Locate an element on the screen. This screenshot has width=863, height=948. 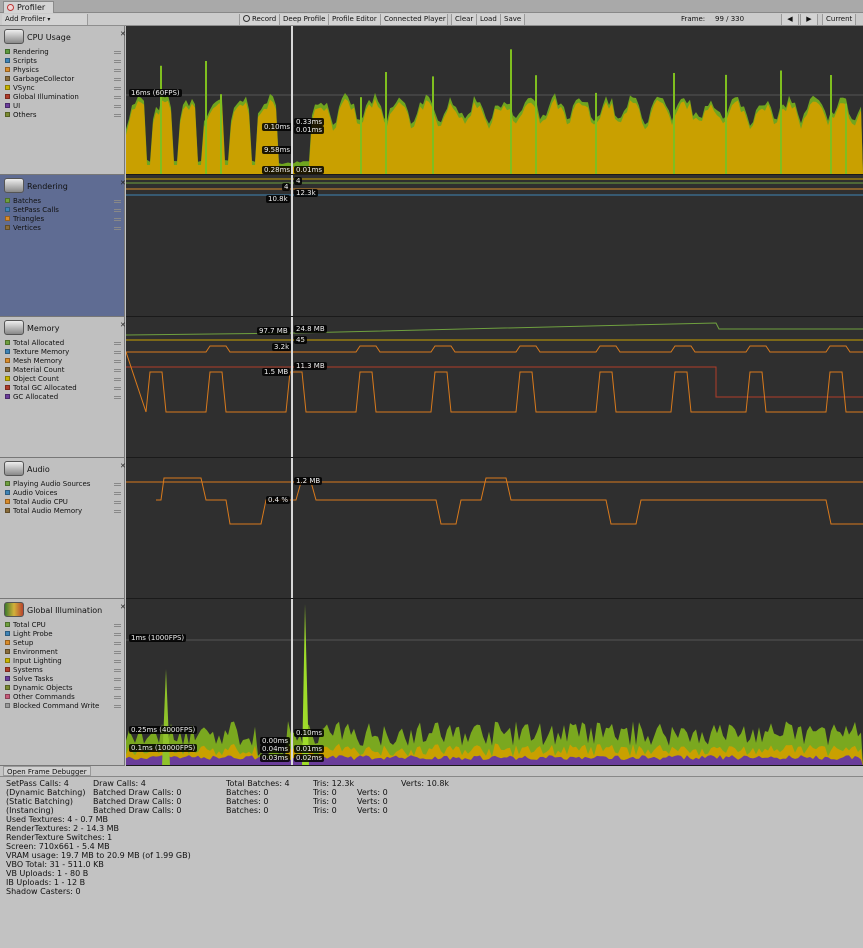
audio-chart: 1.2 MB 0.4 % is located at coordinates (494, 528).